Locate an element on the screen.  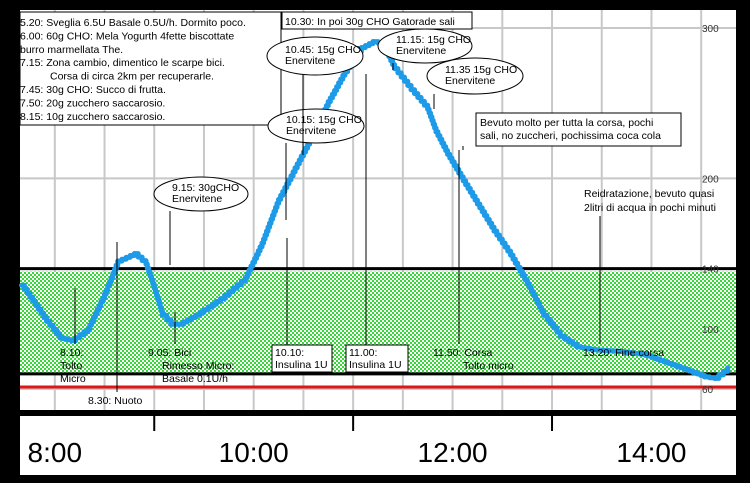
annotation-text: 10.15: 15g CHO Enervitene is located at coordinates (324, 125).